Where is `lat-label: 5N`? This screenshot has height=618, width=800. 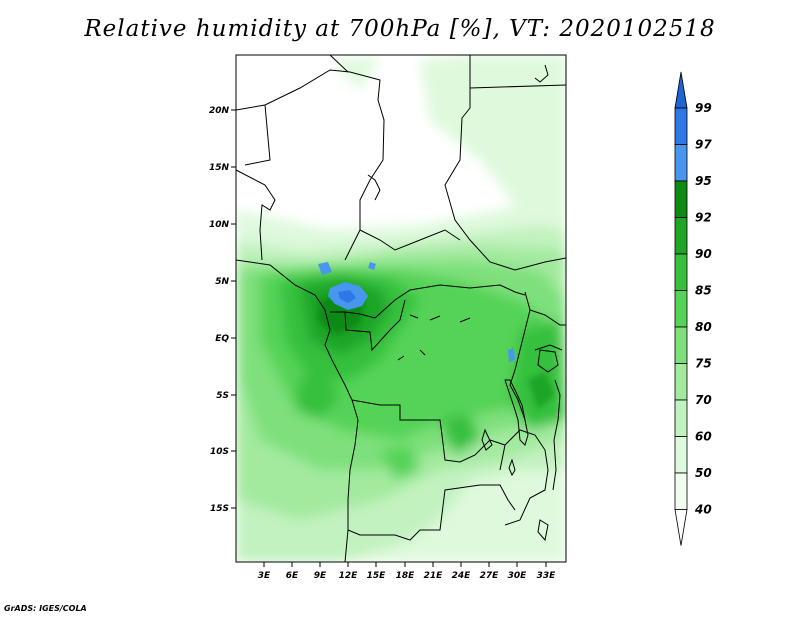 lat-label: 5N is located at coordinates (222, 282).